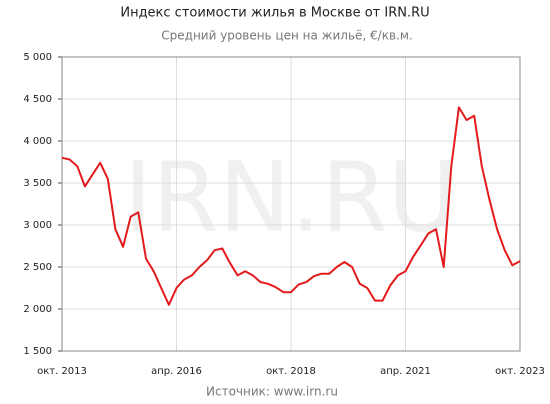 Image resolution: width=550 pixels, height=404 pixels. Describe the element at coordinates (291, 371) in the screenshot. I see `x-tick-label: окт. 2018` at that location.